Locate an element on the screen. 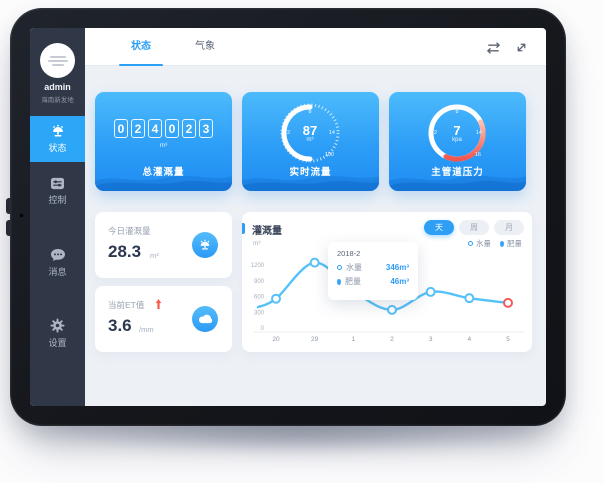  pressure-gauge: 7 kpa 0 2 8 14 16 is located at coordinates (457, 133).